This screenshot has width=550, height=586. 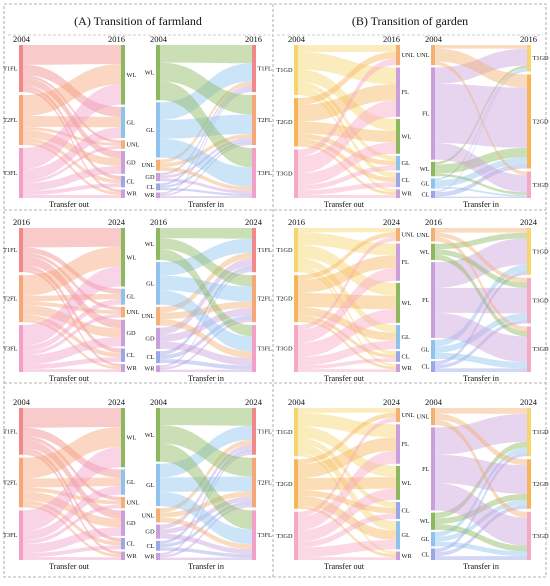 I want to click on node-bar-t3gd, so click(x=296, y=535).